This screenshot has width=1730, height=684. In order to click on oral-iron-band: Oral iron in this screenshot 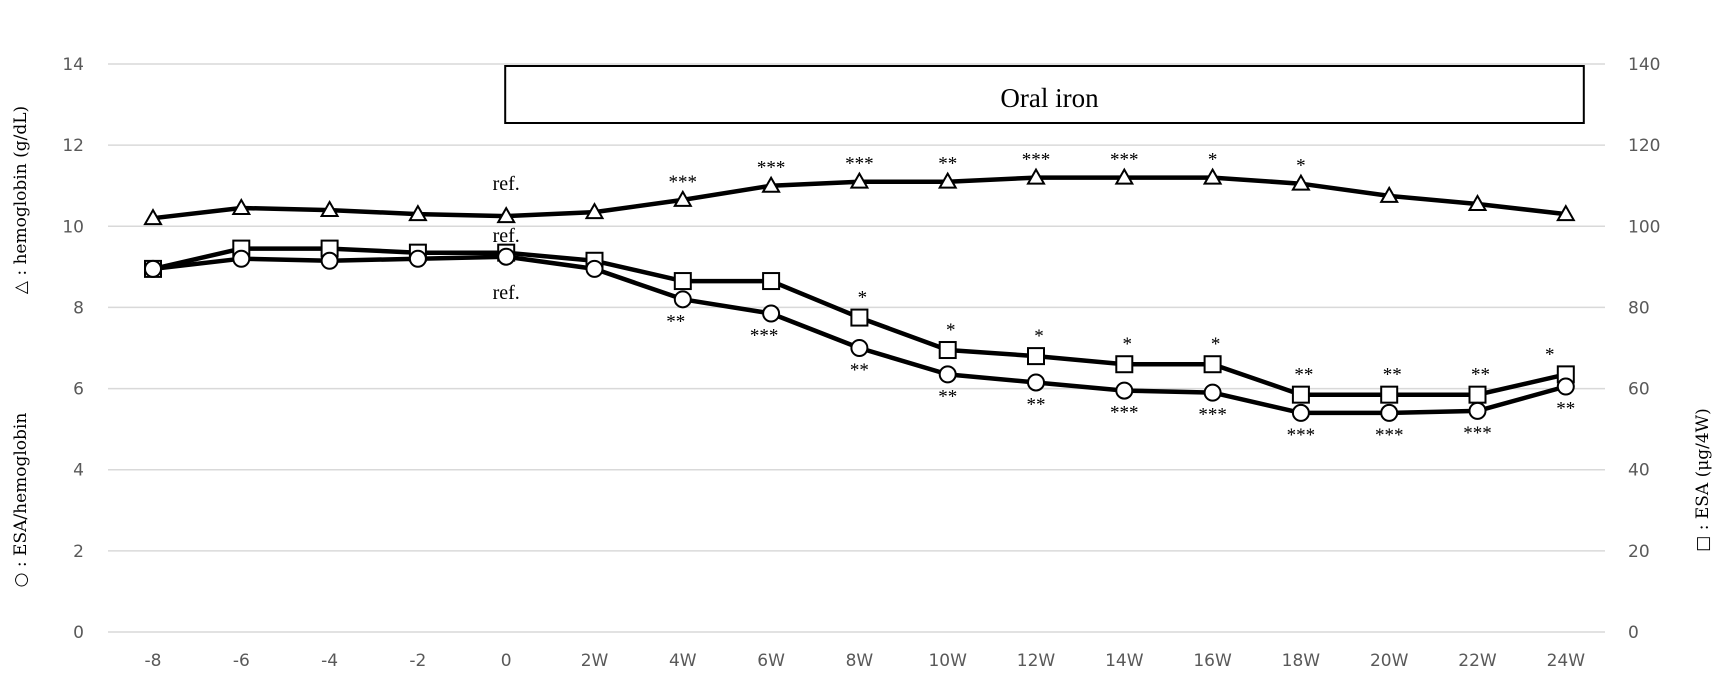, I will do `click(1044, 94)`.